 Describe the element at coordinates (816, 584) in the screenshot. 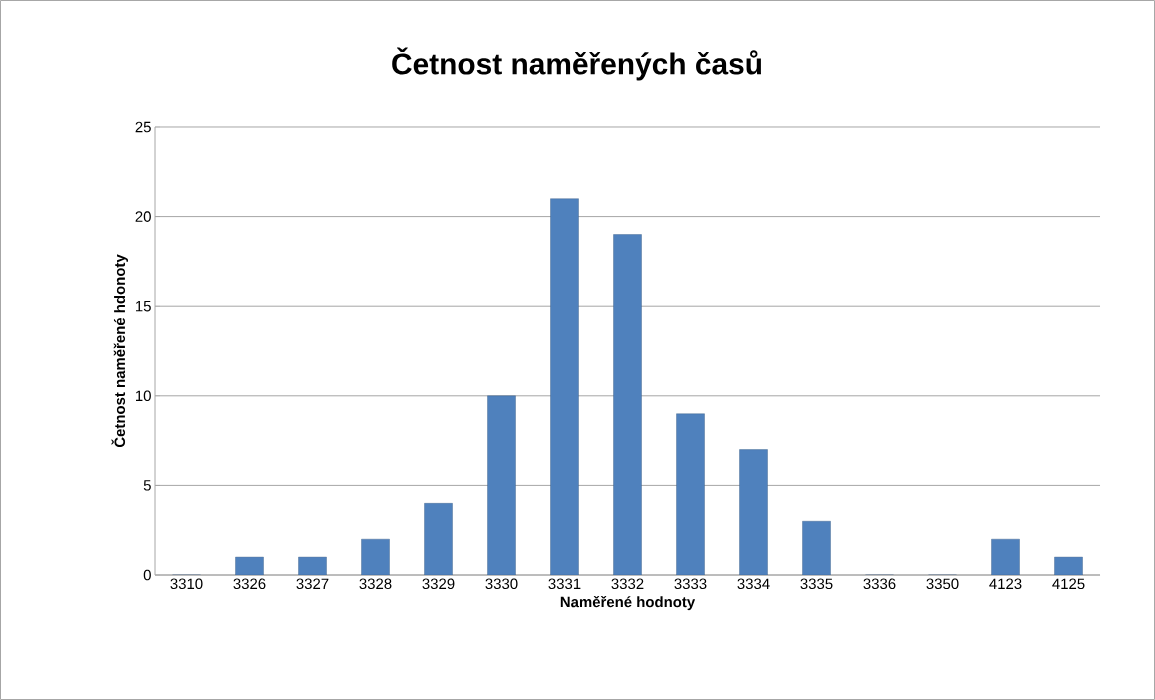

I see `x-tick-label: 3335` at that location.